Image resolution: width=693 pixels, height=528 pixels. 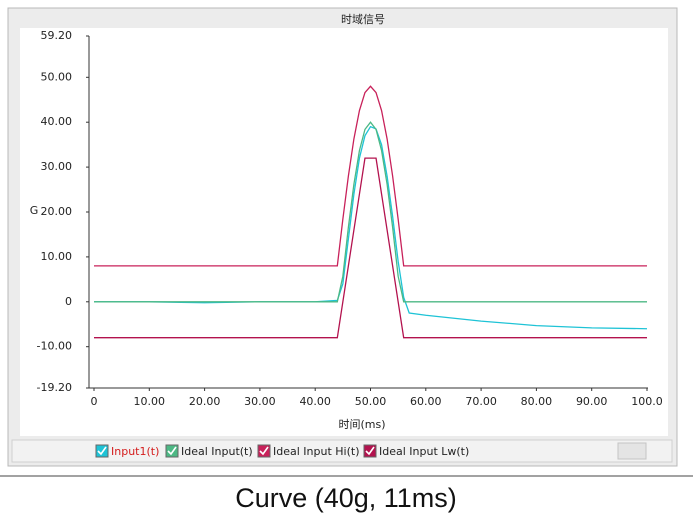 I want to click on x-tick-label: 20.00, so click(x=205, y=401).